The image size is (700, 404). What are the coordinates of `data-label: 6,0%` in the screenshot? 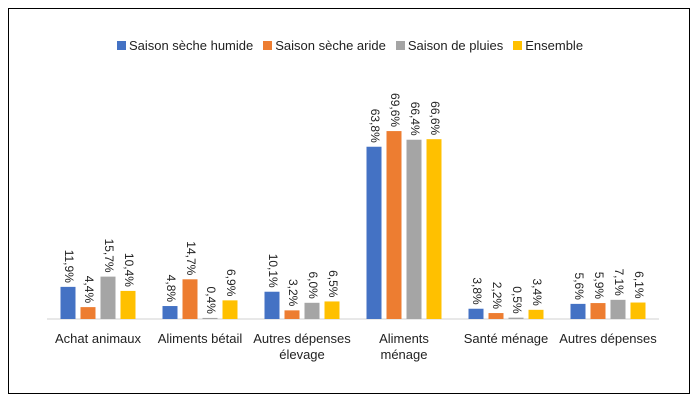 It's located at (313, 285).